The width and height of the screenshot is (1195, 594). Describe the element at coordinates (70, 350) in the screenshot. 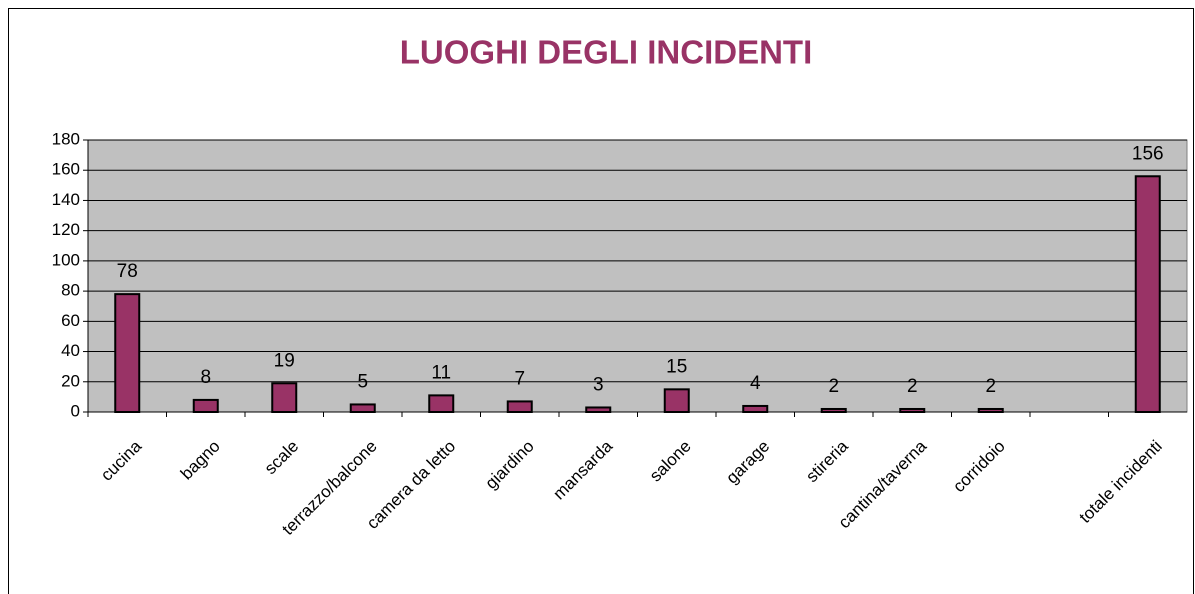

I see `y-tick-label: 40` at that location.